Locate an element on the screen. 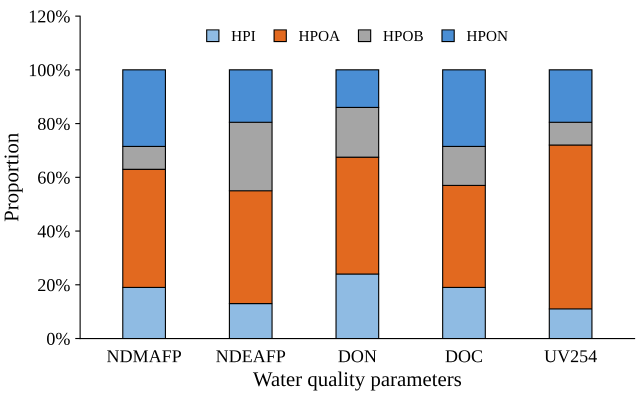 The image size is (641, 403). legend-label: HPON is located at coordinates (487, 36).